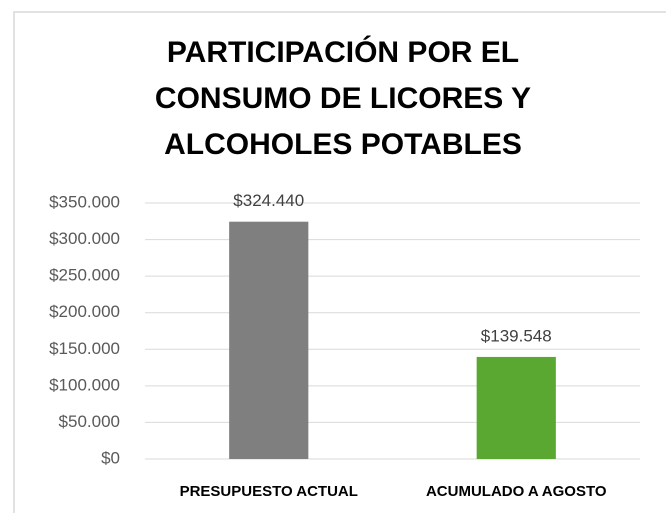 This screenshot has height=513, width=666. Describe the element at coordinates (269, 491) in the screenshot. I see `x-tick-label: PRESUPUESTO ACTUAL` at that location.